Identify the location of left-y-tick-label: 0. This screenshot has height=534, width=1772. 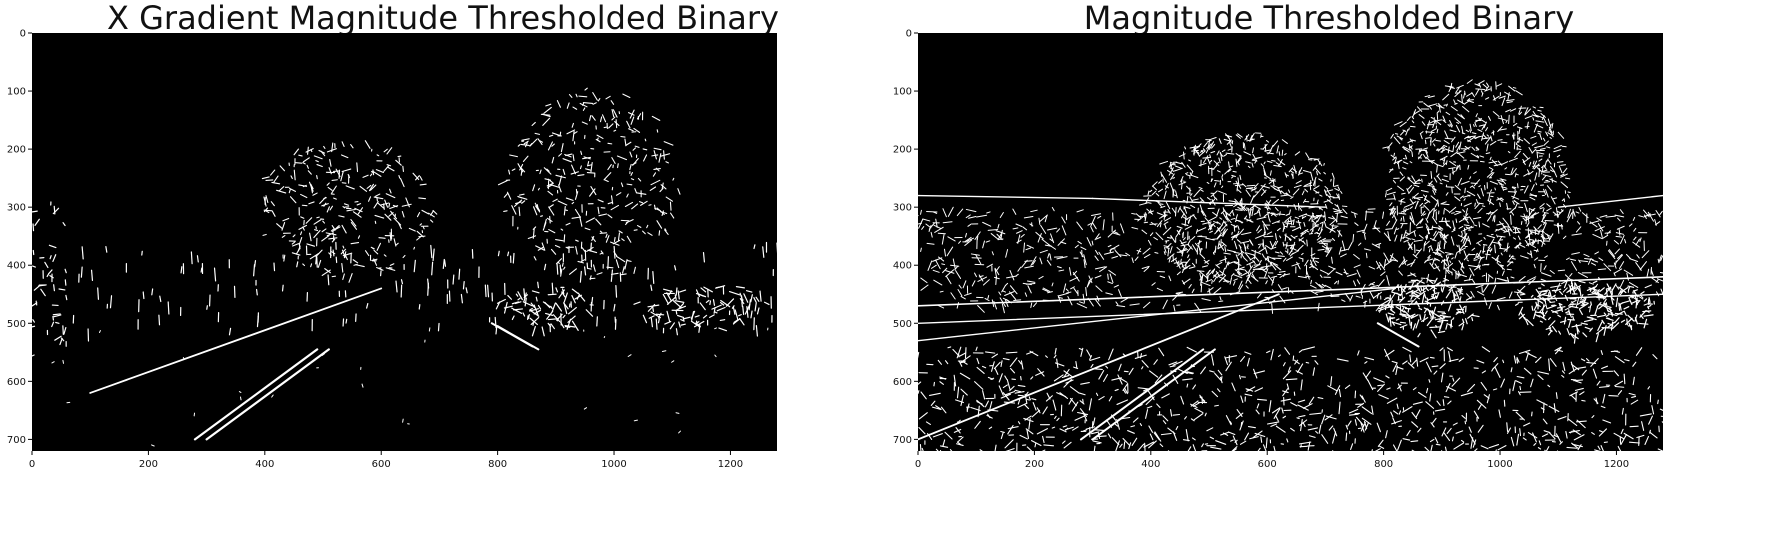
(23, 34).